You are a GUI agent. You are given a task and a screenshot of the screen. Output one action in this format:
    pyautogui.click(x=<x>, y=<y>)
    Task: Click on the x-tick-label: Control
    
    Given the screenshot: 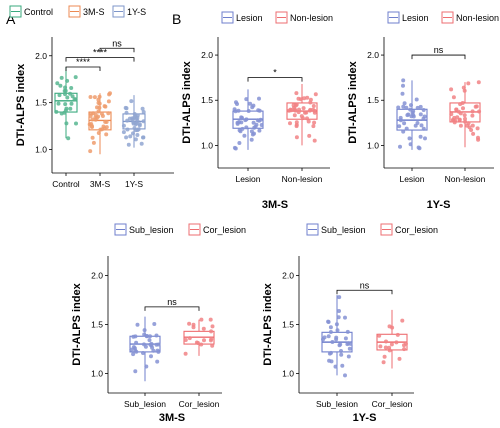 What is the action you would take?
    pyautogui.click(x=66, y=184)
    